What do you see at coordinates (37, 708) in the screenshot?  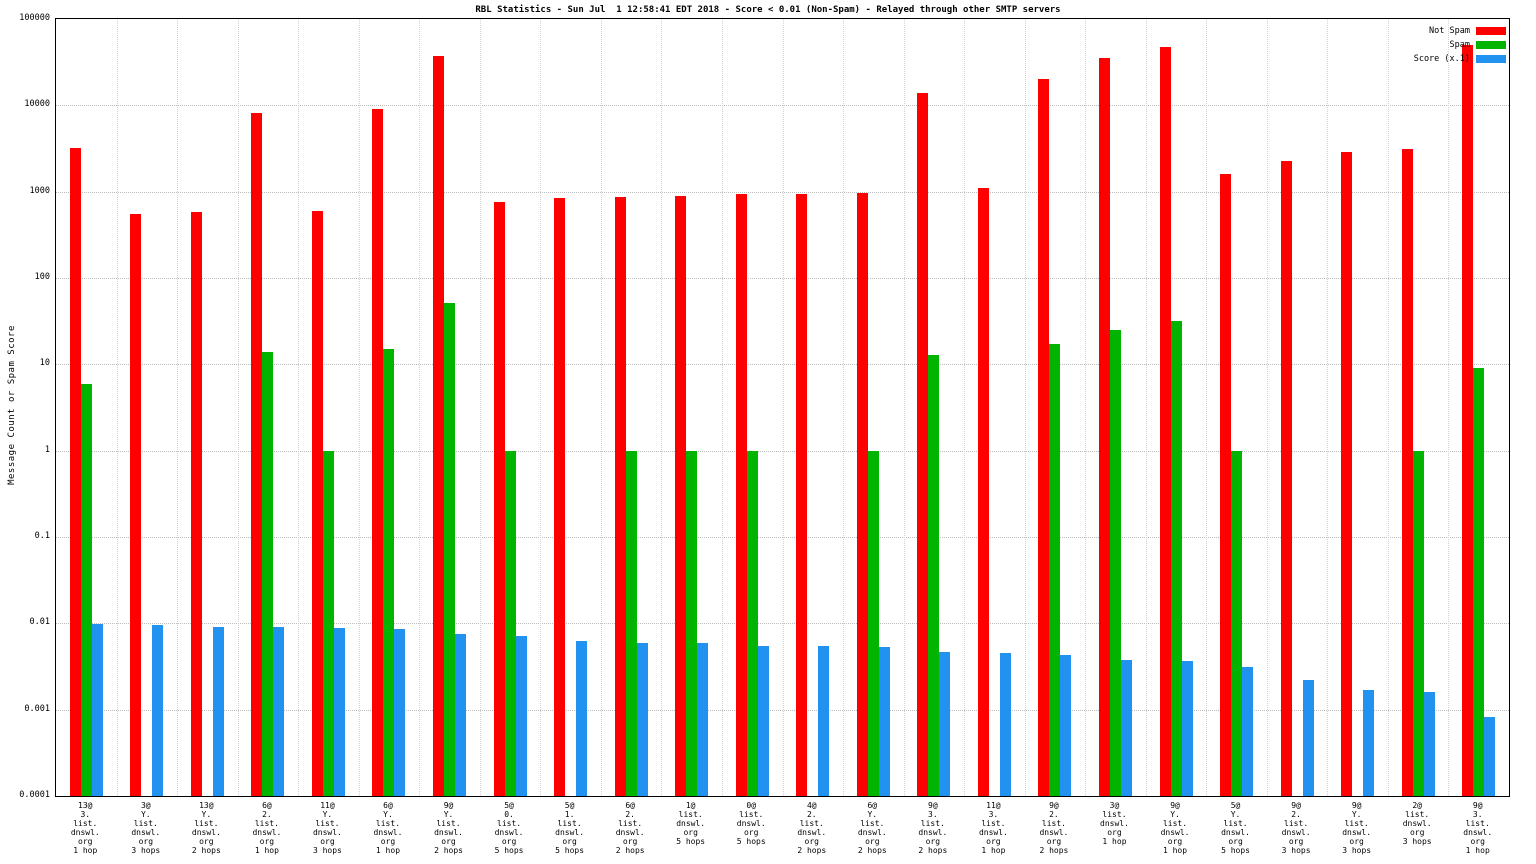 I see `y-tick-label: 0.001` at bounding box center [37, 708].